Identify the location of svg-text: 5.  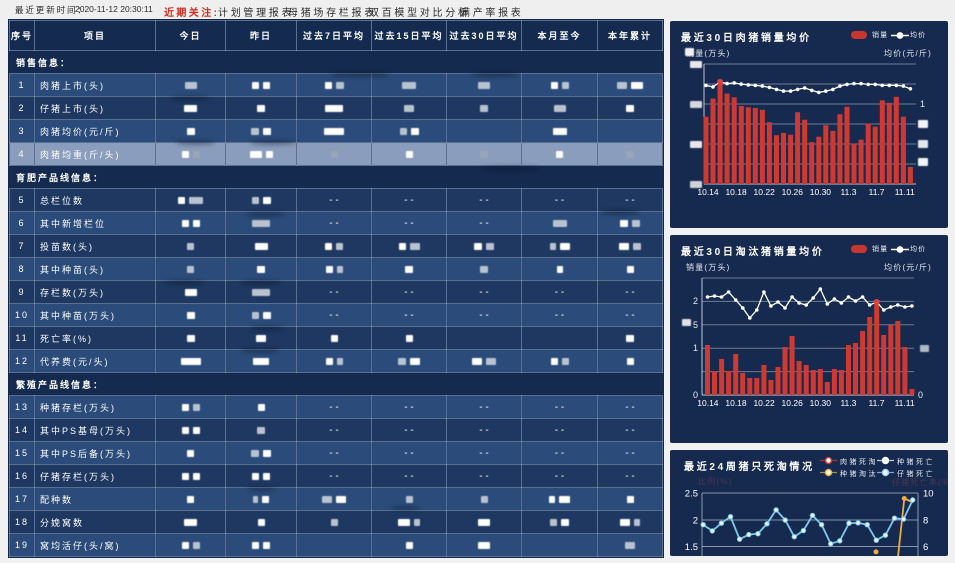
(695, 325).